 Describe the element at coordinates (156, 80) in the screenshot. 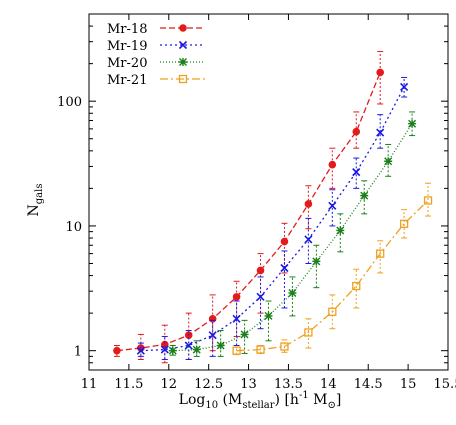

I see `legend-item: Mr-21` at that location.